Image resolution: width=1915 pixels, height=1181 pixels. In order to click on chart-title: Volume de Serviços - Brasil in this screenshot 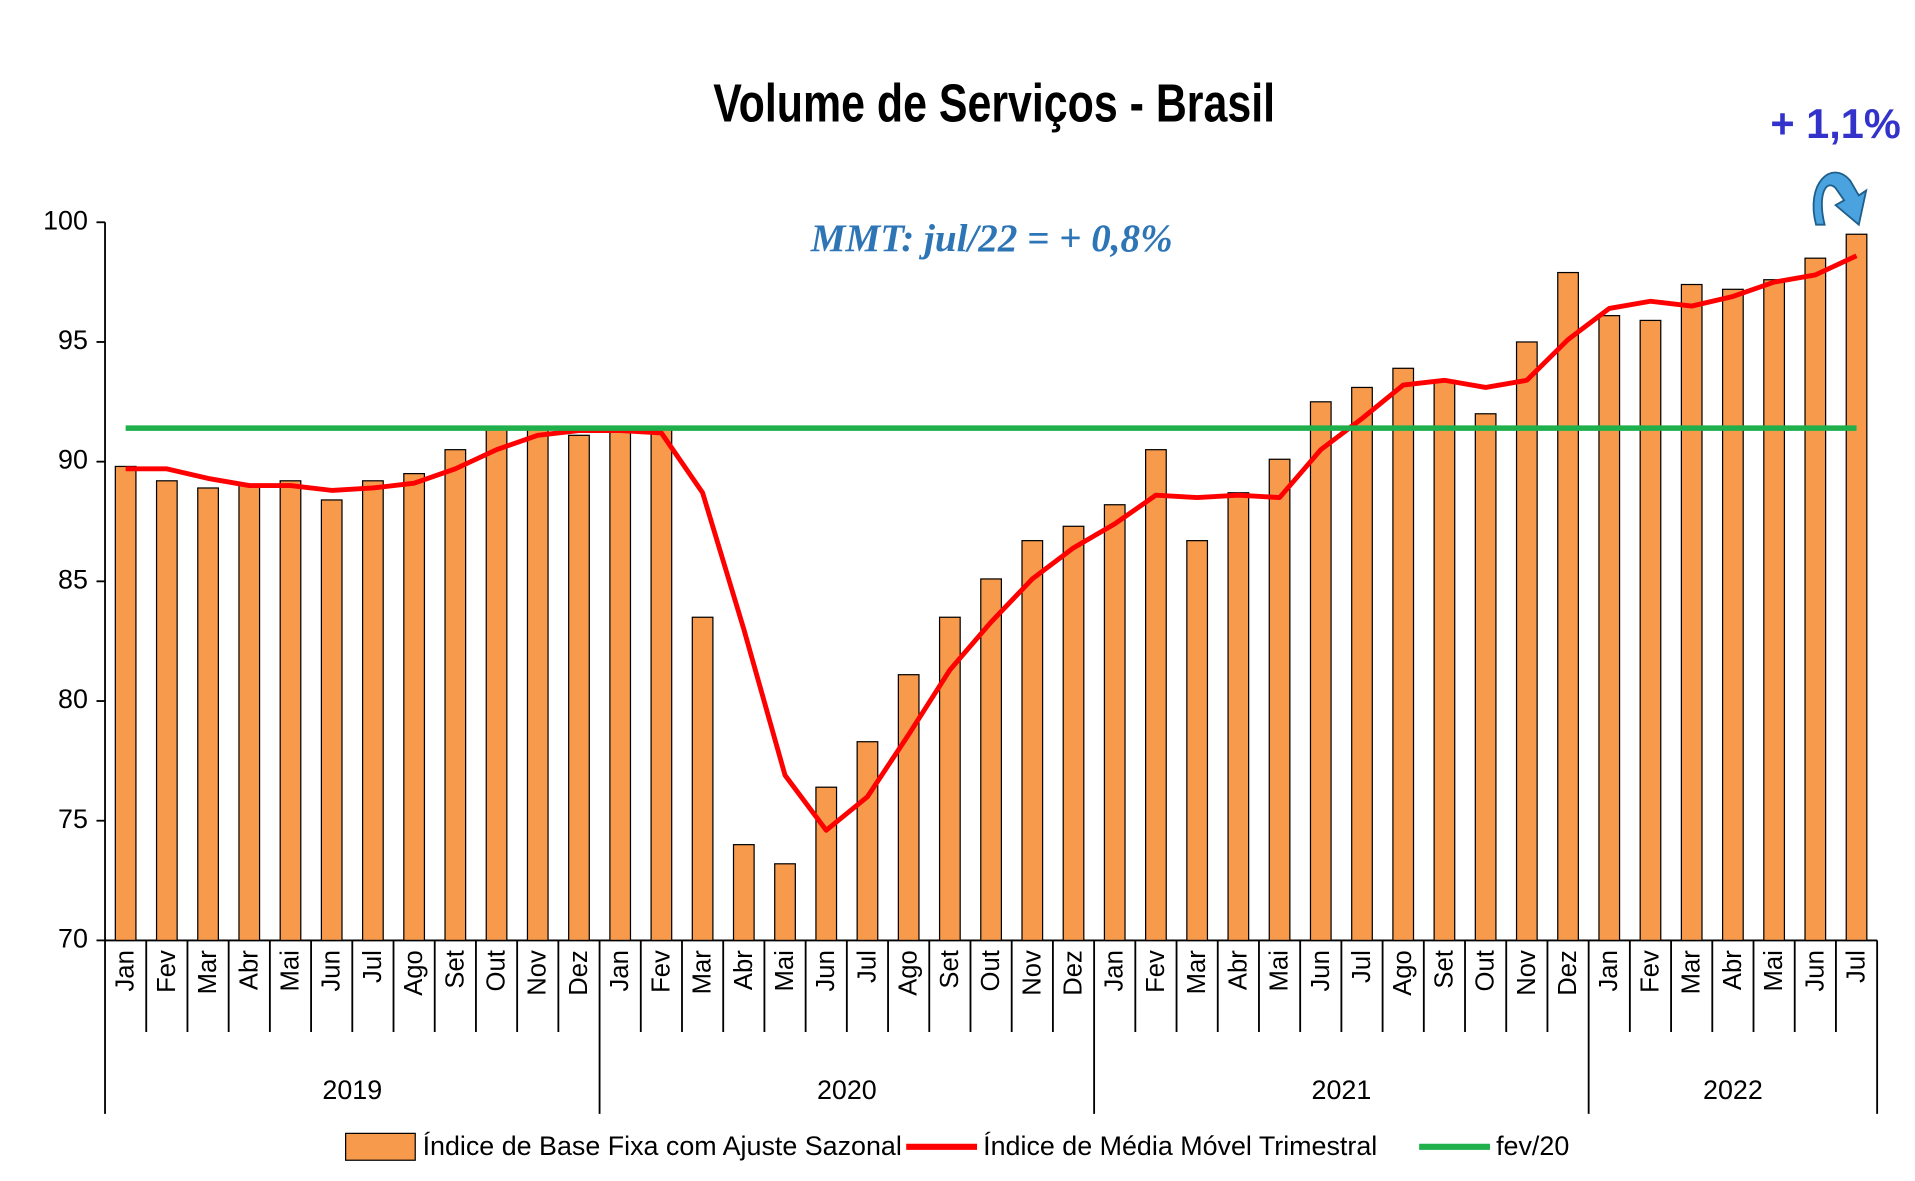, I will do `click(994, 104)`.